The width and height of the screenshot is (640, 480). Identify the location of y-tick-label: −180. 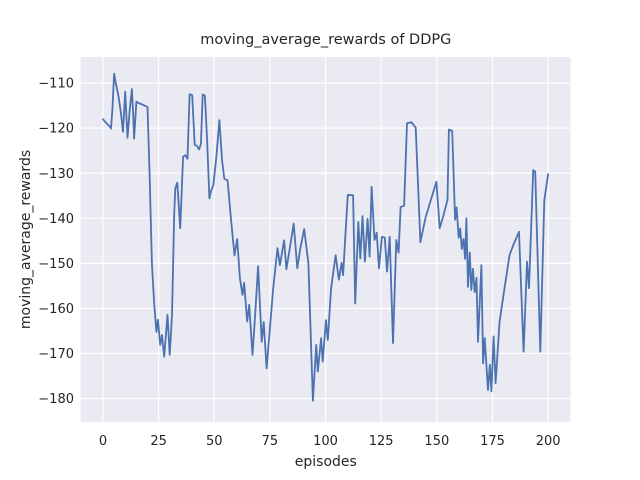
(56, 399).